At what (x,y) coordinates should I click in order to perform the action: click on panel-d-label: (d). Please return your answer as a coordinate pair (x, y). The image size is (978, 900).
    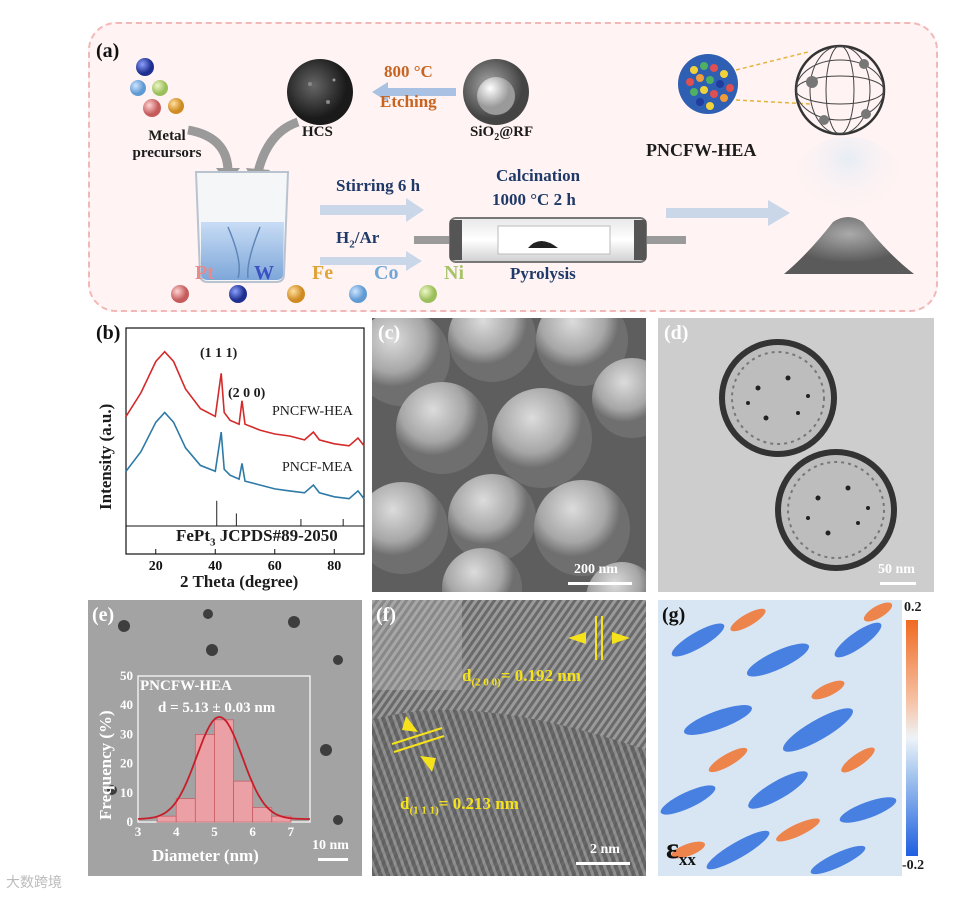
    Looking at the image, I should click on (676, 333).